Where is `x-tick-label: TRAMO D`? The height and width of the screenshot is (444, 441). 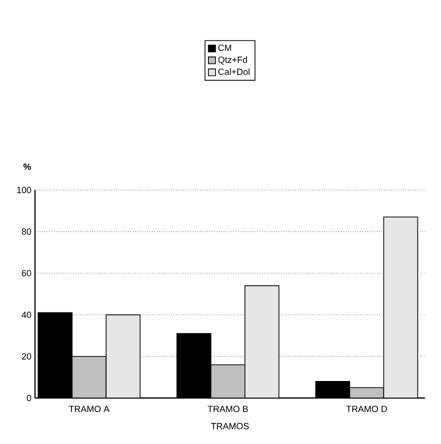
x-tick-label: TRAMO D is located at coordinates (366, 409).